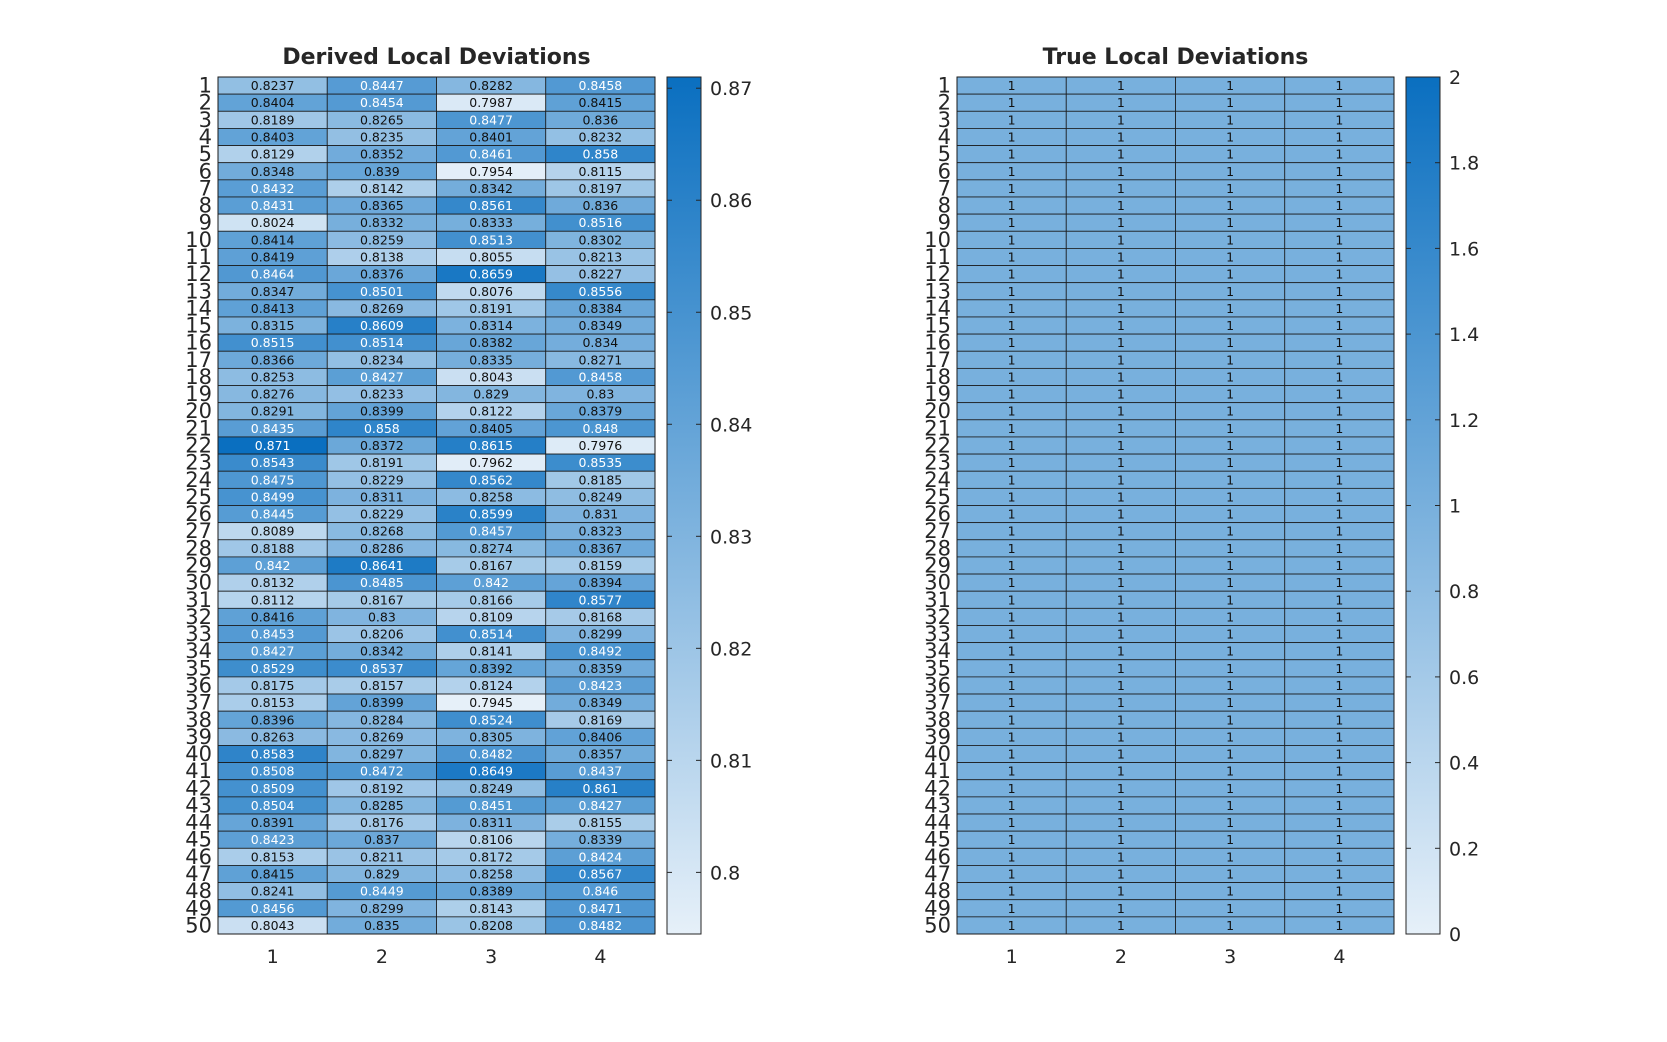 The width and height of the screenshot is (1667, 1042). I want to click on cell-label: 0.8524, so click(491, 719).